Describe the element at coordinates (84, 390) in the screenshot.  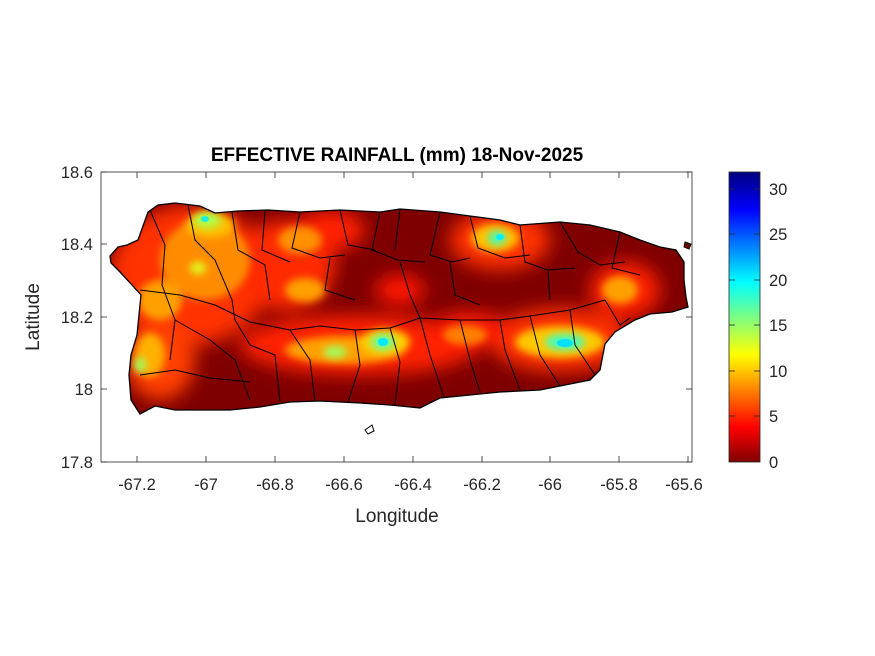
I see `y-tick-label: 18` at that location.